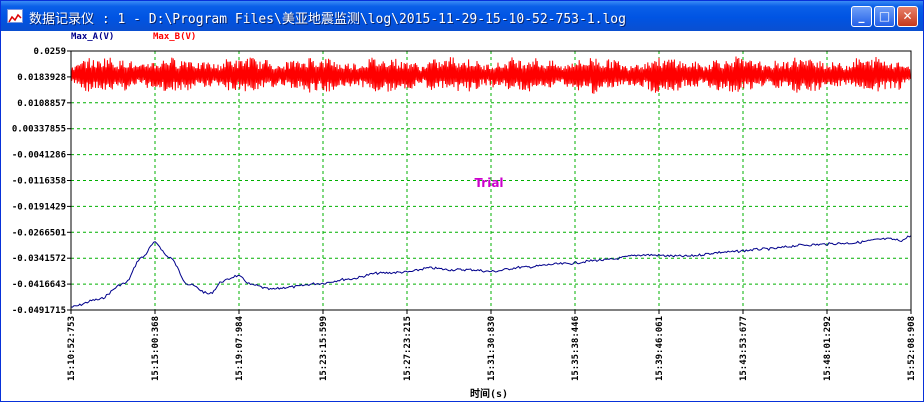 The height and width of the screenshot is (402, 924). Describe the element at coordinates (39, 207) in the screenshot. I see `y-tick-label: -0.0191429` at that location.